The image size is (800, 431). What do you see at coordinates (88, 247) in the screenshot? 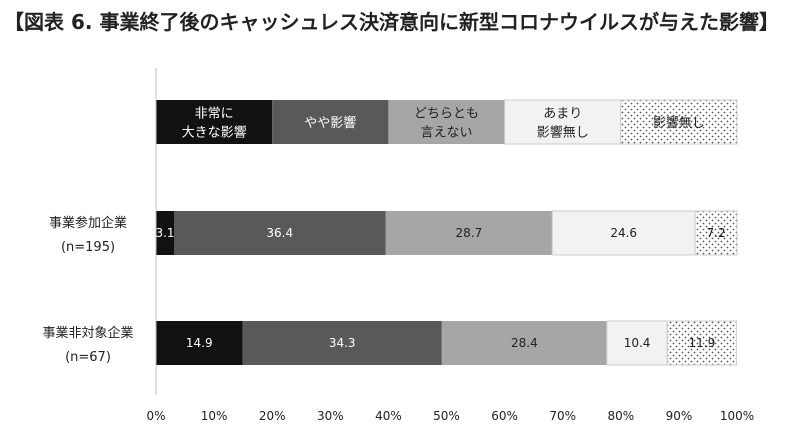
I see `category-label-1-line-2: (n=195)` at bounding box center [88, 247].